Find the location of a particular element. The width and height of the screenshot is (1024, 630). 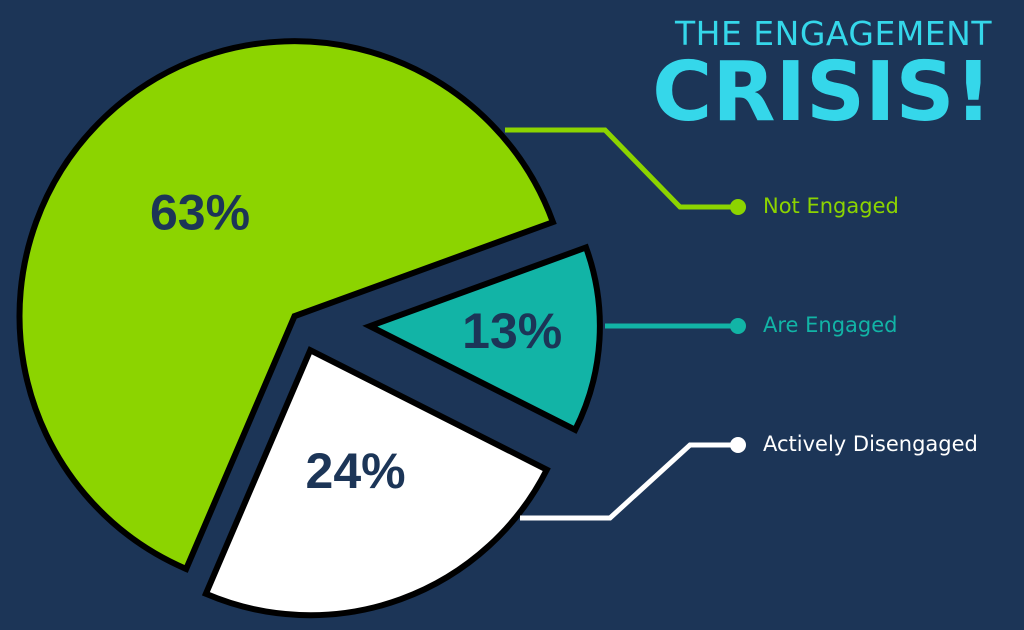

legend-label: Not Engaged is located at coordinates (831, 206).